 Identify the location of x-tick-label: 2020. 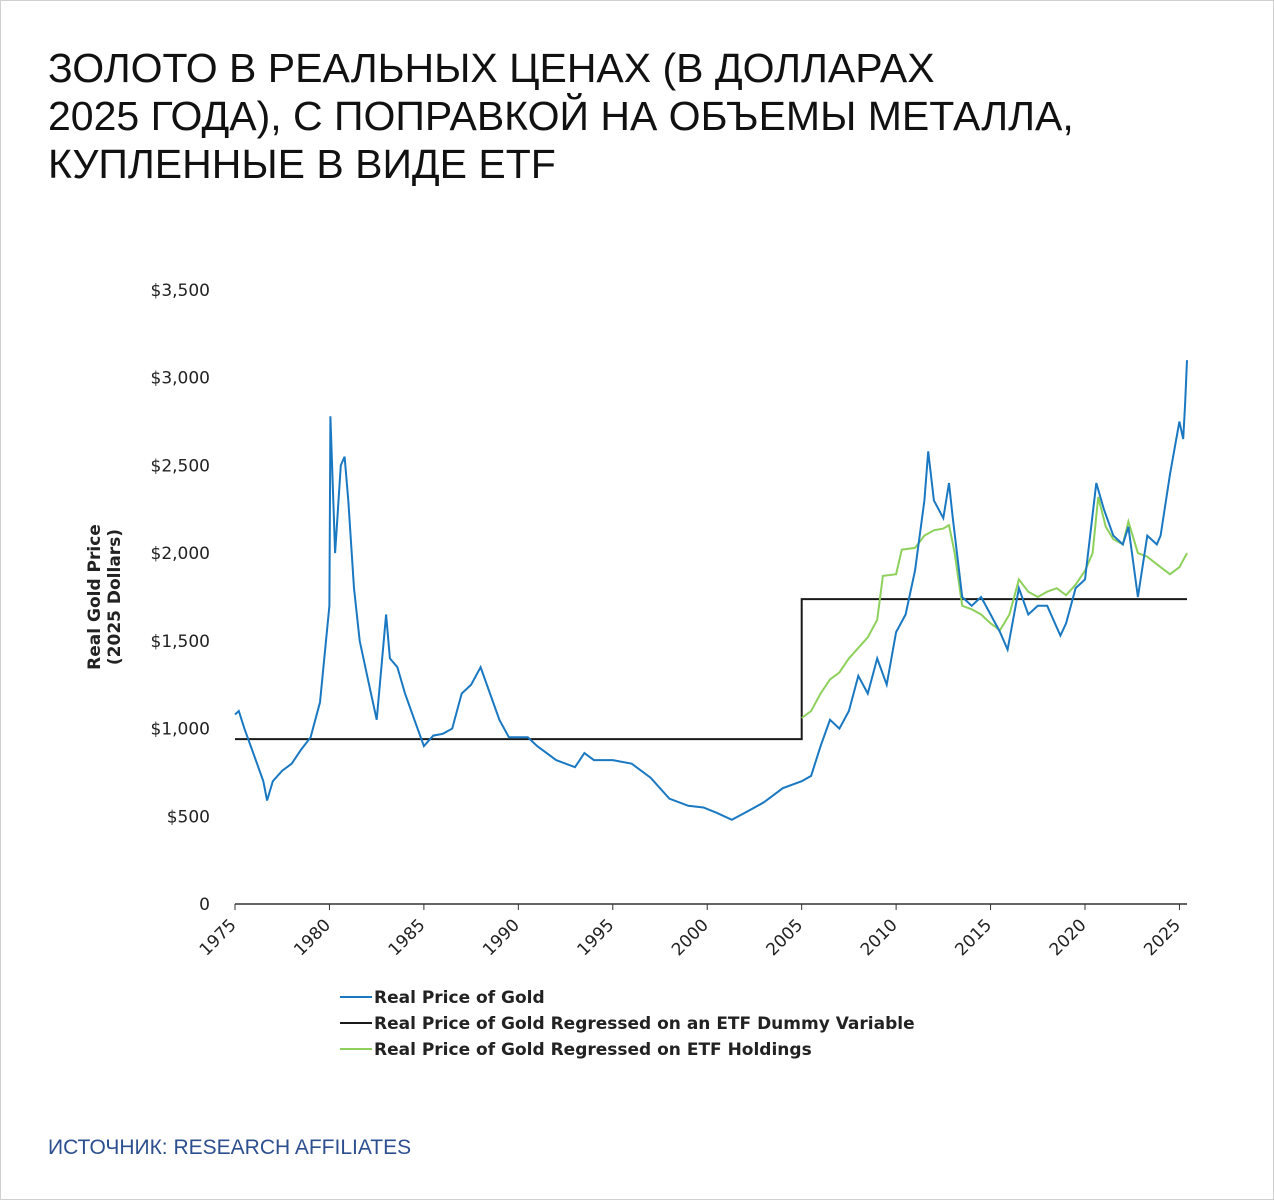
(1068, 937).